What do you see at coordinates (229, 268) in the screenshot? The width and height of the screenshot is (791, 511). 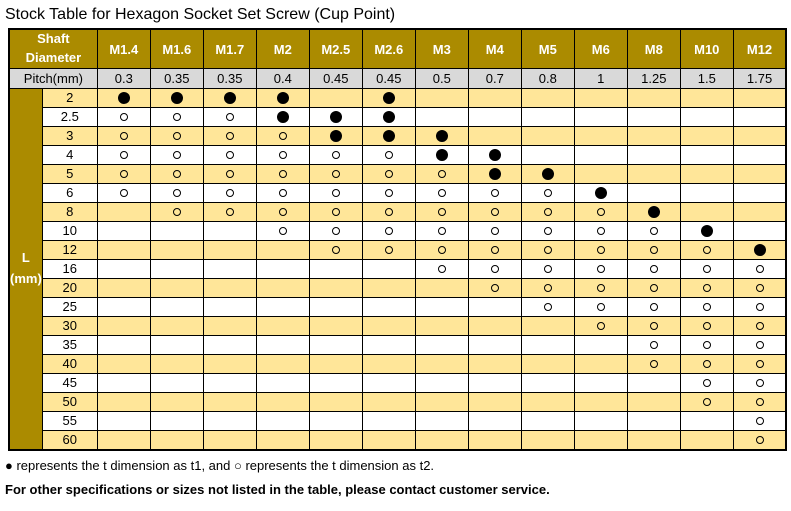 I see `stock-cell-m1.7-l16` at bounding box center [229, 268].